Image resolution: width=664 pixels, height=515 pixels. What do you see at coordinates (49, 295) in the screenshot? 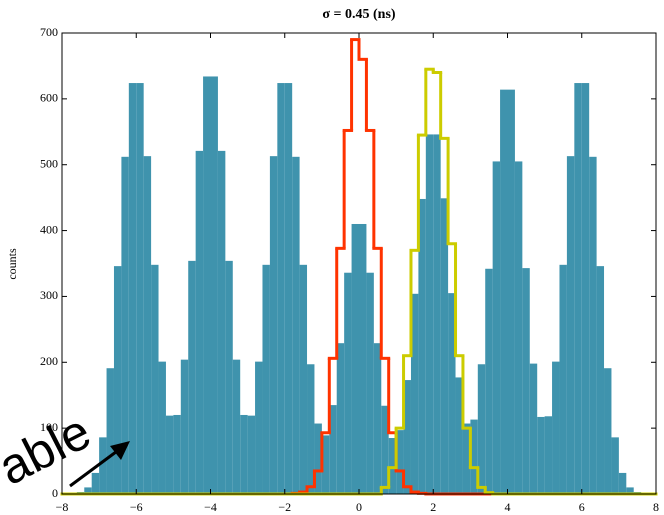
I see `y-tick-label: 300` at bounding box center [49, 295].